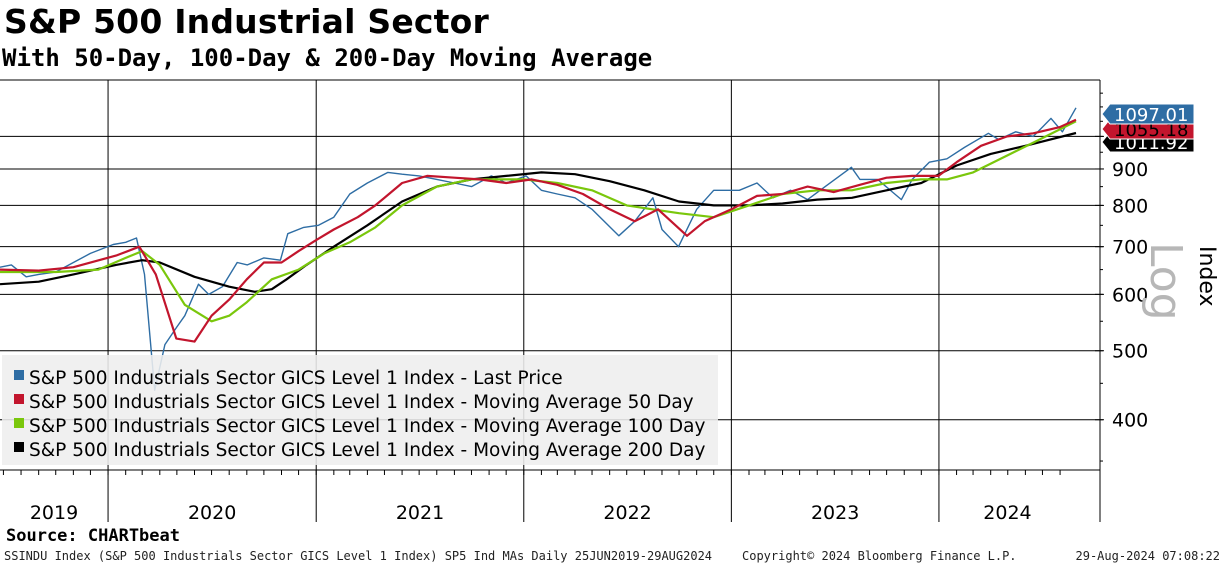 The image size is (1224, 566). What do you see at coordinates (1130, 248) in the screenshot?
I see `y-tick-label: 700` at bounding box center [1130, 248].